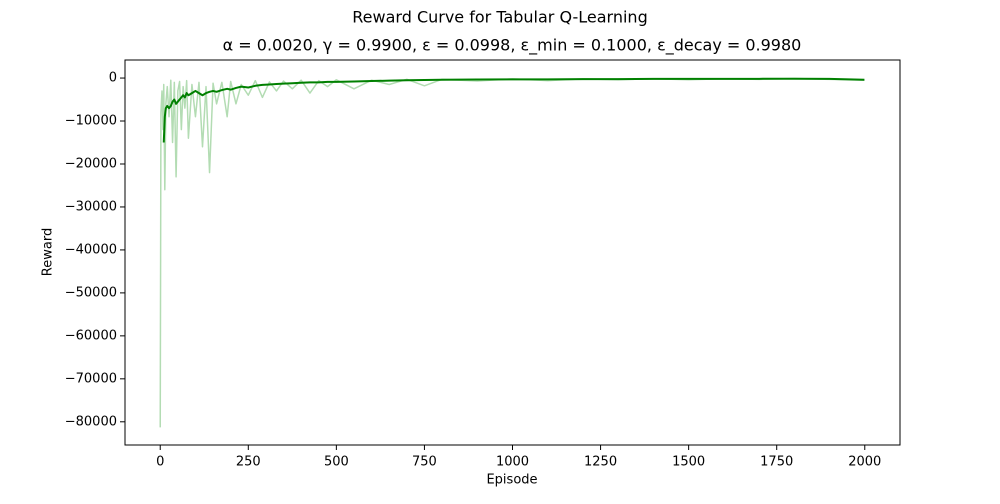 The height and width of the screenshot is (504, 1000). Describe the element at coordinates (160, 462) in the screenshot. I see `x-tick-label: 0` at that location.